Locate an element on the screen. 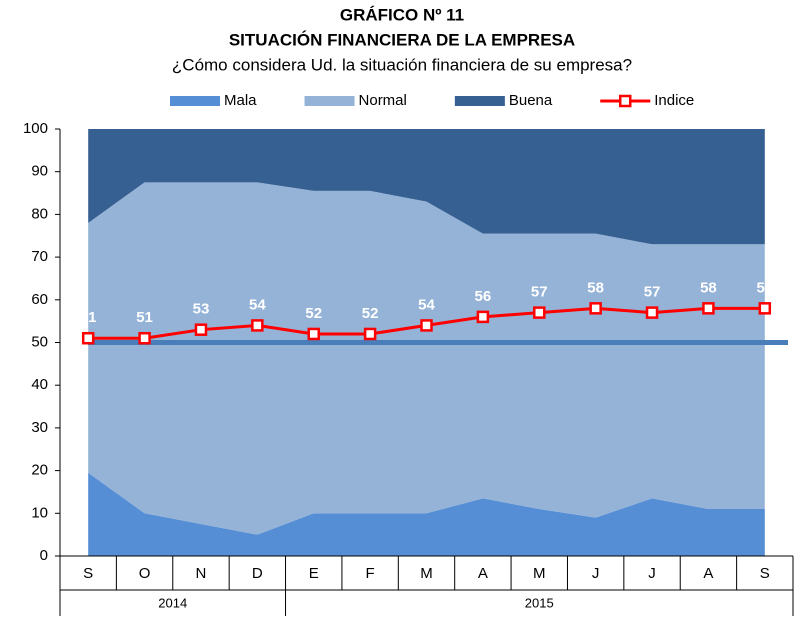  year-label: 2014 is located at coordinates (172, 602).